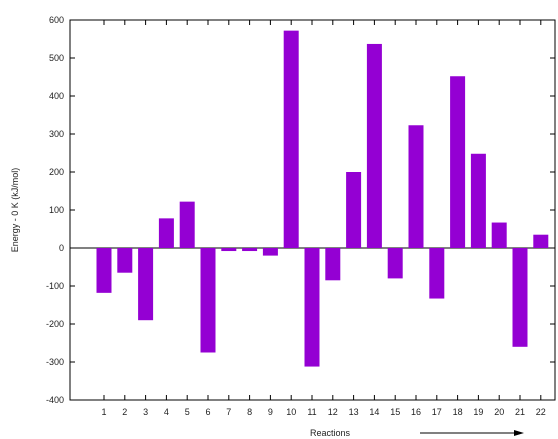 Image resolution: width=558 pixels, height=439 pixels. What do you see at coordinates (15, 210) in the screenshot?
I see `y-axis-label: Energy - 0 K (kJ/mol)` at bounding box center [15, 210].